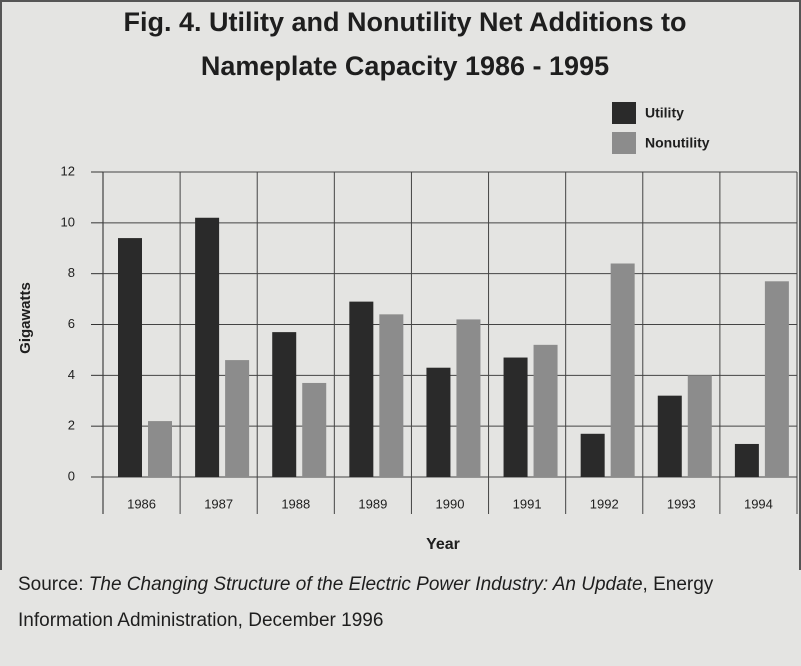 The height and width of the screenshot is (666, 801). What do you see at coordinates (141, 503) in the screenshot?
I see `x-tick-label: 1986` at bounding box center [141, 503].